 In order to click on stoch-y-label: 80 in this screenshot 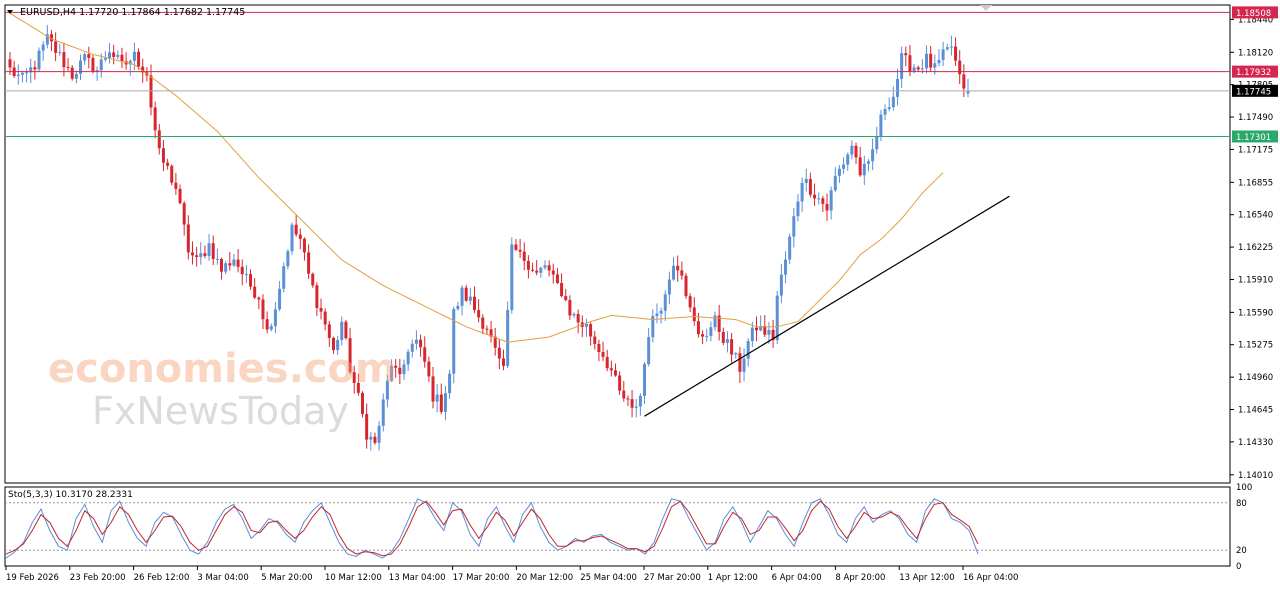, I will do `click(1241, 504)`.